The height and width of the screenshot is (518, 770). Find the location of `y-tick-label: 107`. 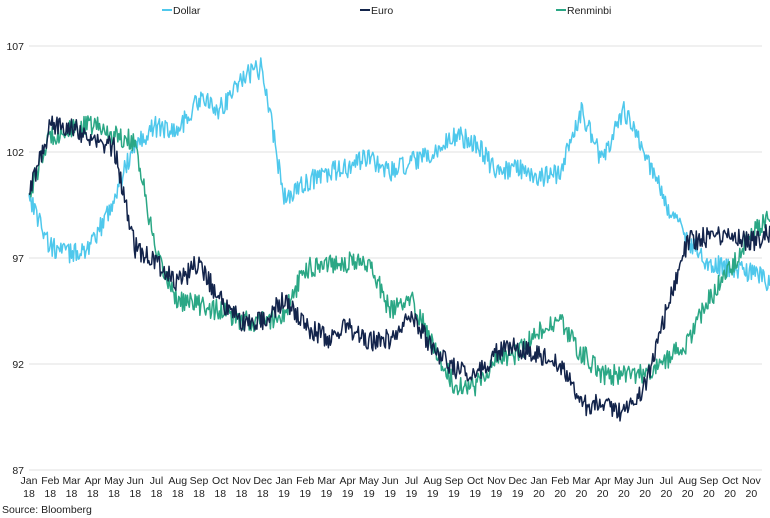

y-tick-label: 107 is located at coordinates (15, 47).